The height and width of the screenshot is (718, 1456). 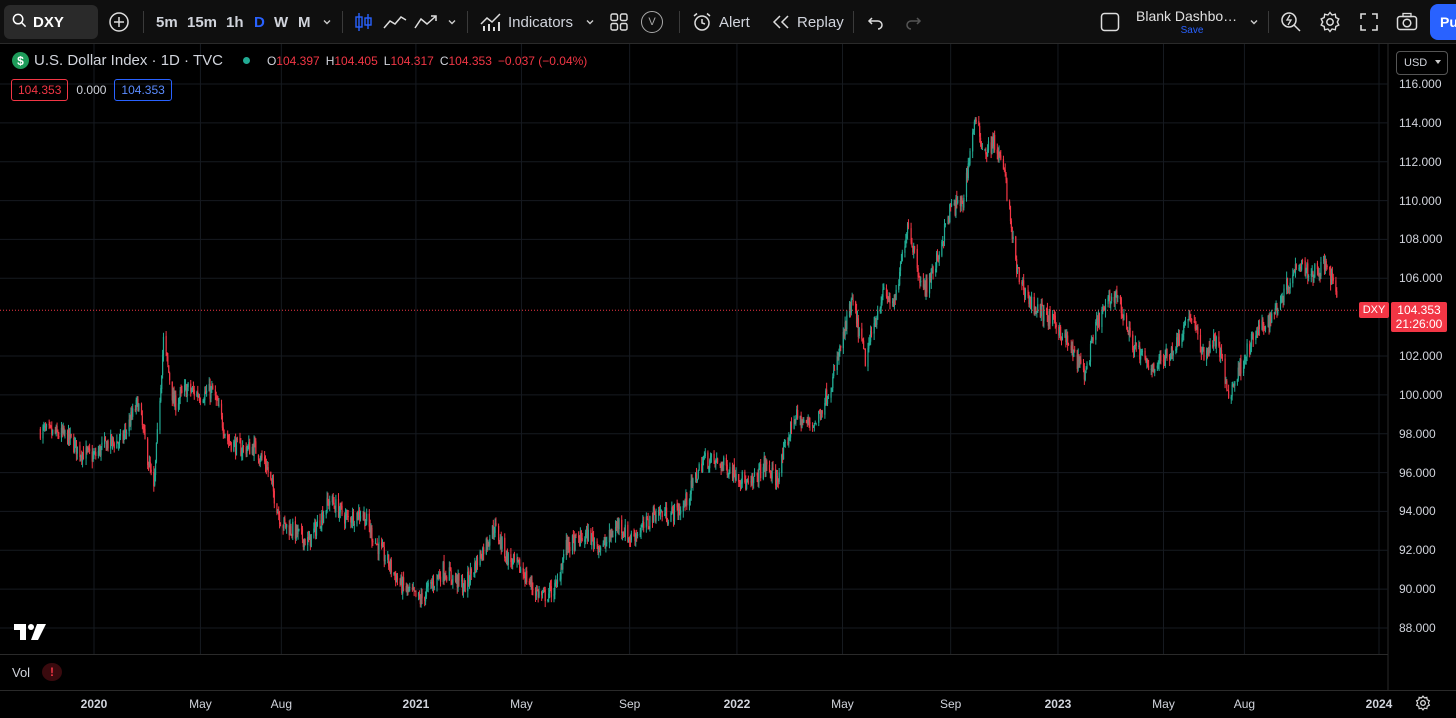 I want to click on undo-button, so click(x=876, y=22).